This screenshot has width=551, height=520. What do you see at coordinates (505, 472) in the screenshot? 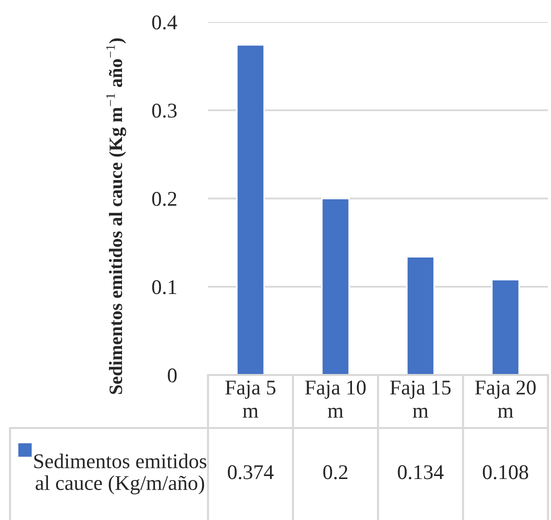
I see `data-label: 0.108` at bounding box center [505, 472].